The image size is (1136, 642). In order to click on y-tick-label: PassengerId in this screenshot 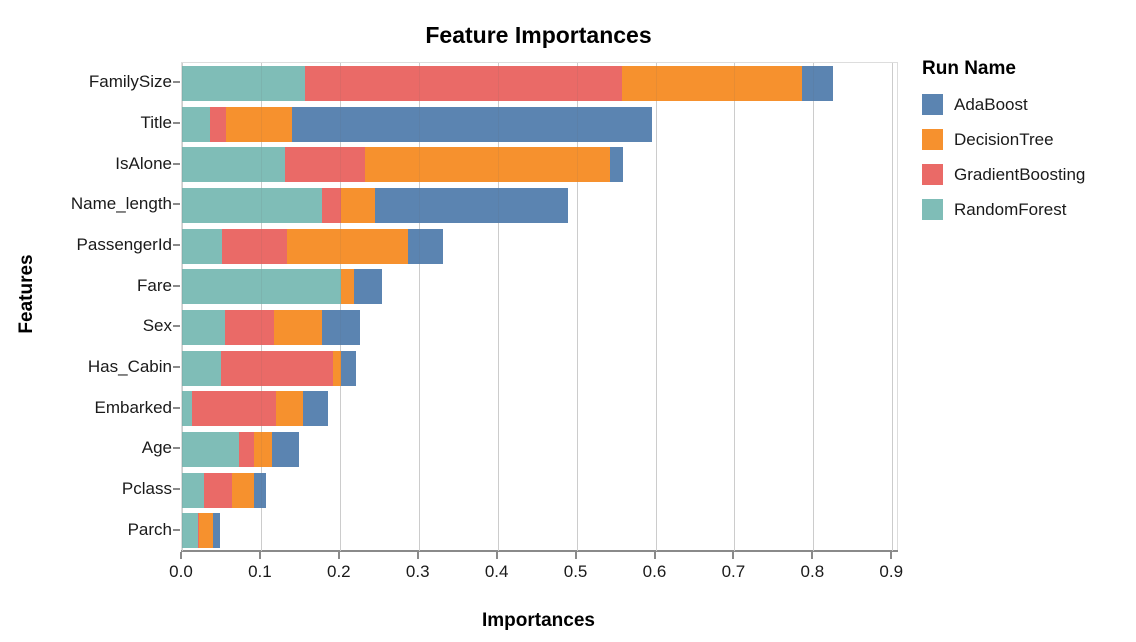, I will do `click(124, 244)`.